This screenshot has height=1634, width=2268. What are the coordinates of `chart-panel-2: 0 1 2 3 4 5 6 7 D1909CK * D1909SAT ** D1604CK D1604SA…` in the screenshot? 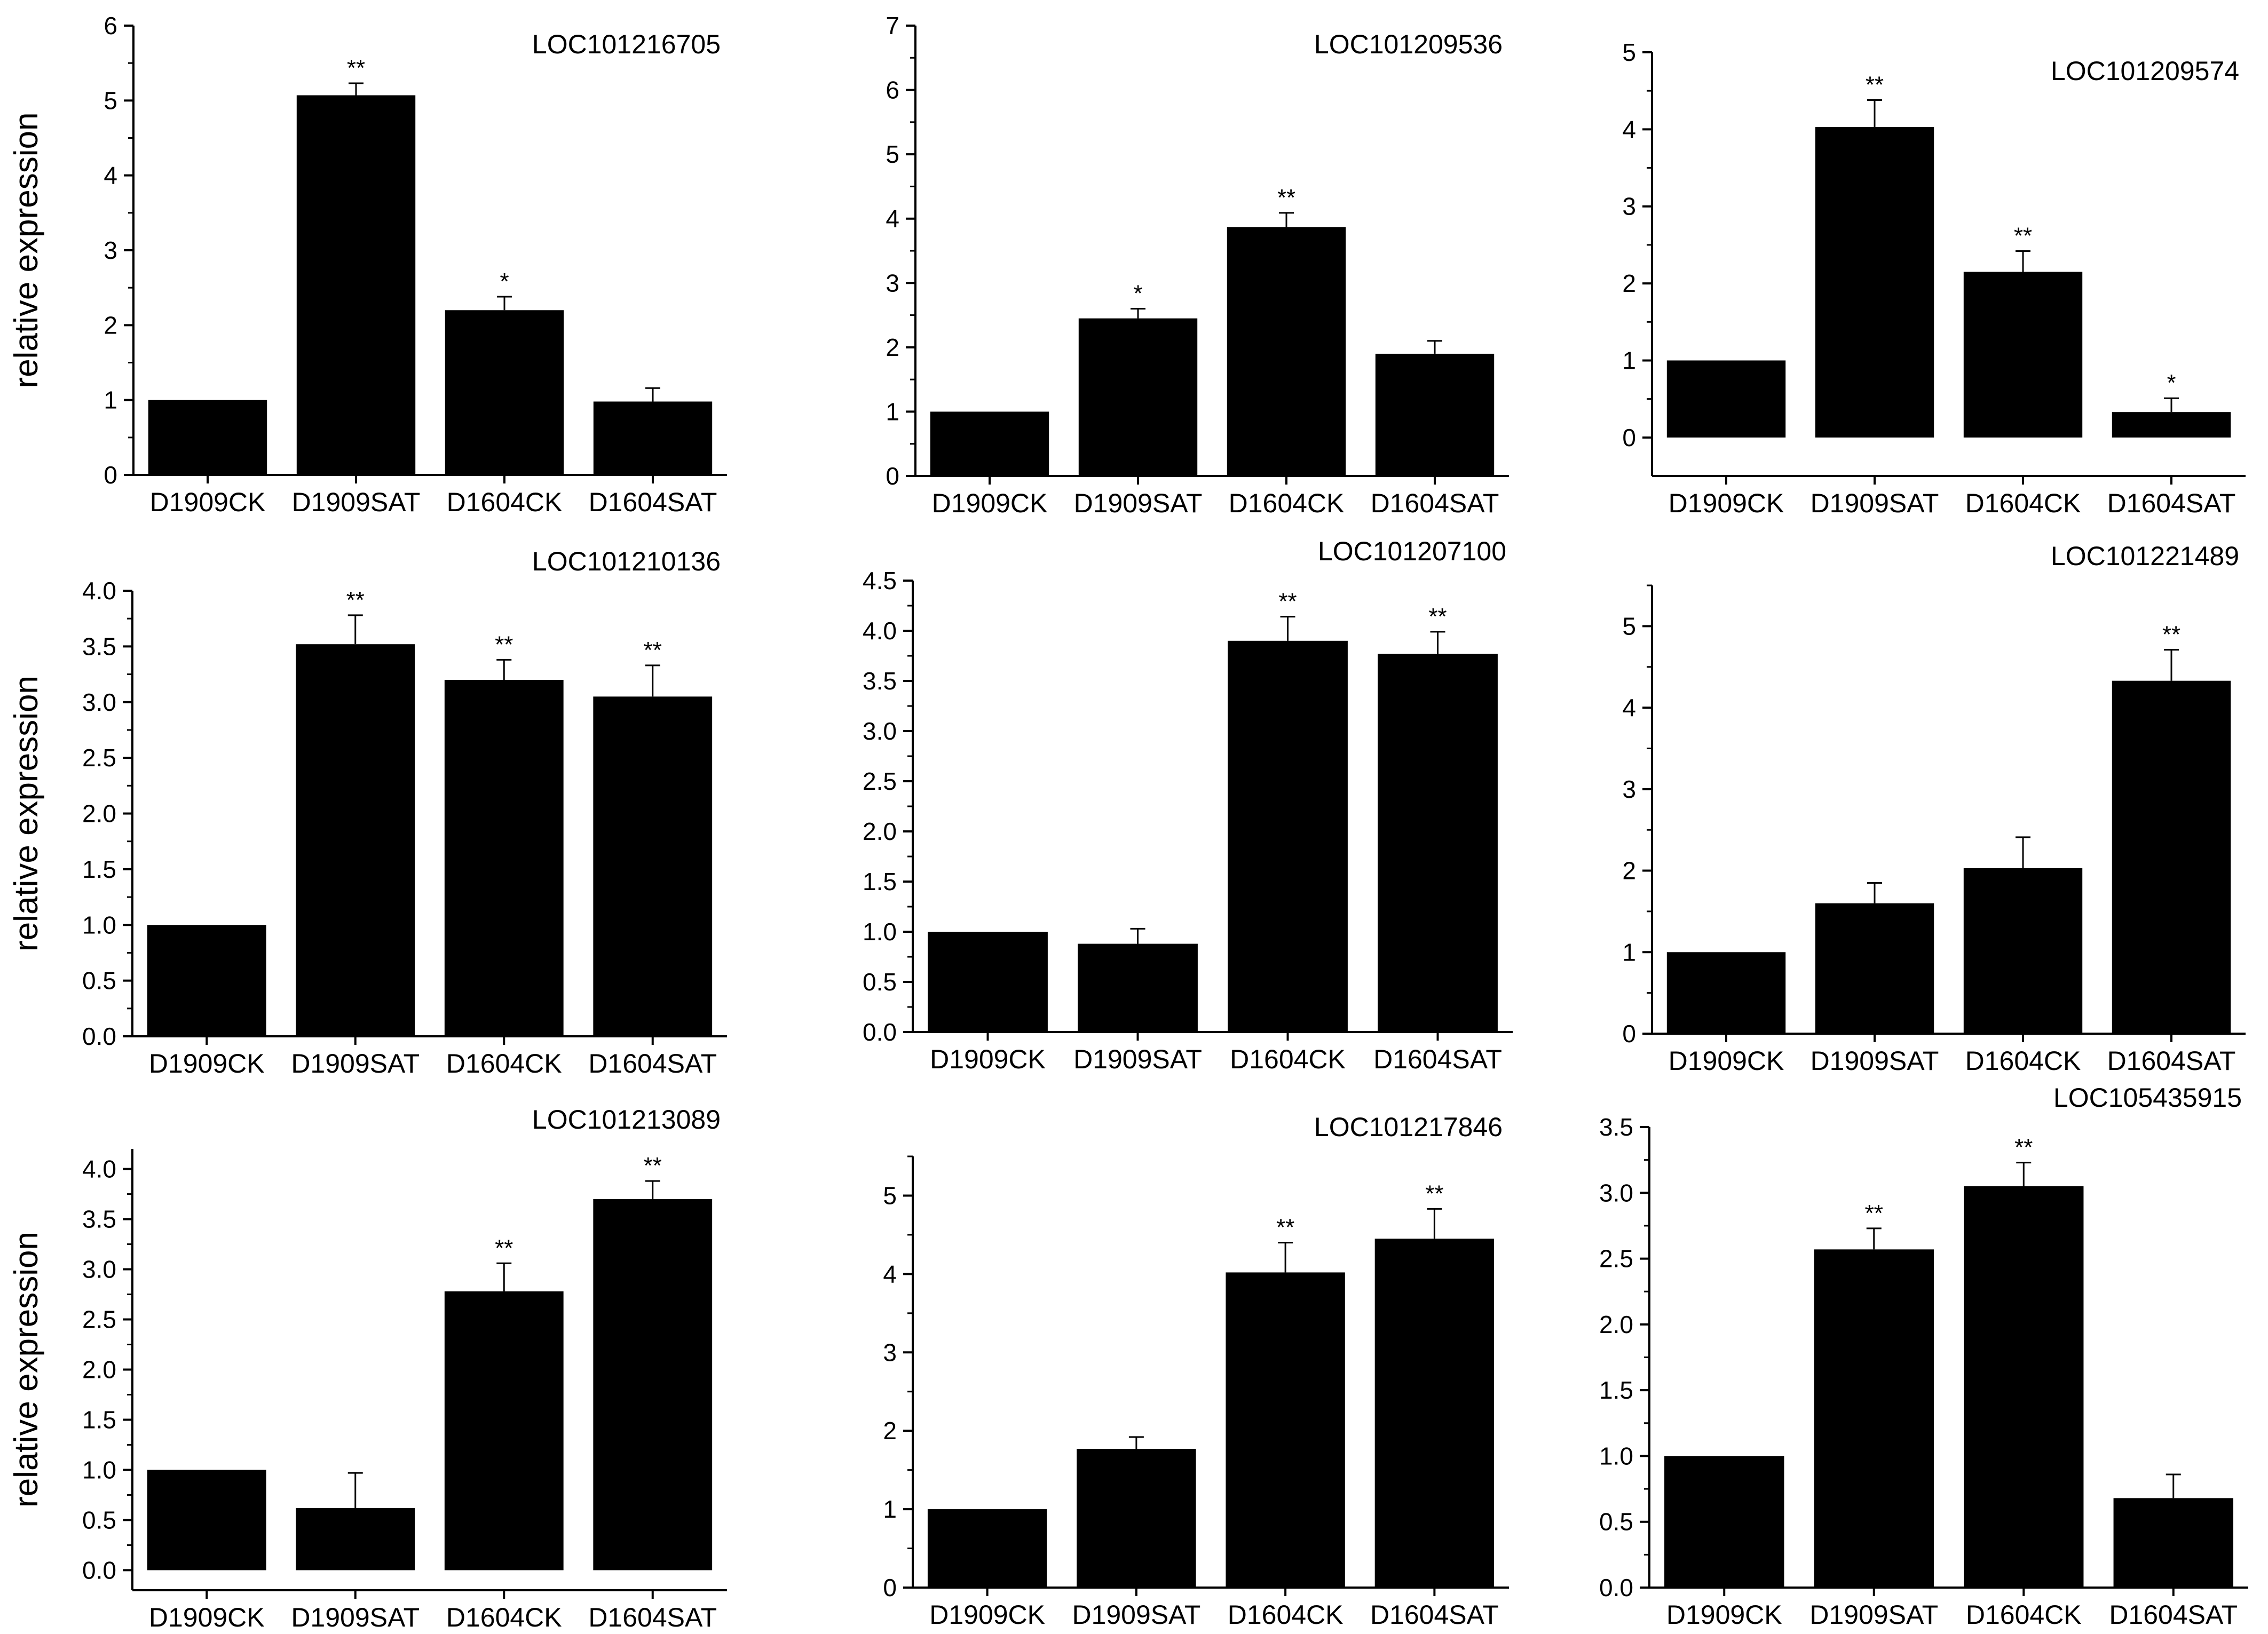 It's located at (1197, 265).